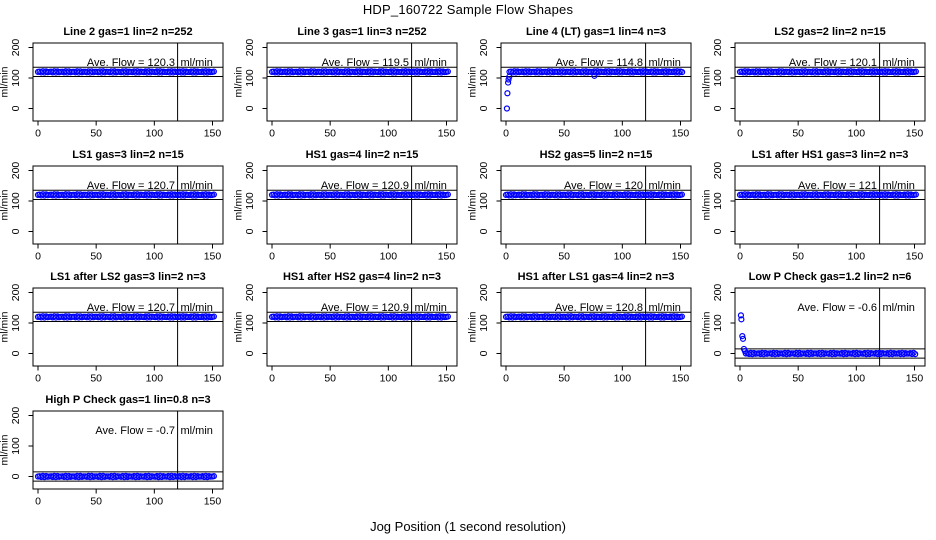 Image resolution: width=936 pixels, height=540 pixels. What do you see at coordinates (596, 32) in the screenshot?
I see `subplot-title: Line 4 (LT) gas=1 lin=4 n=3` at bounding box center [596, 32].